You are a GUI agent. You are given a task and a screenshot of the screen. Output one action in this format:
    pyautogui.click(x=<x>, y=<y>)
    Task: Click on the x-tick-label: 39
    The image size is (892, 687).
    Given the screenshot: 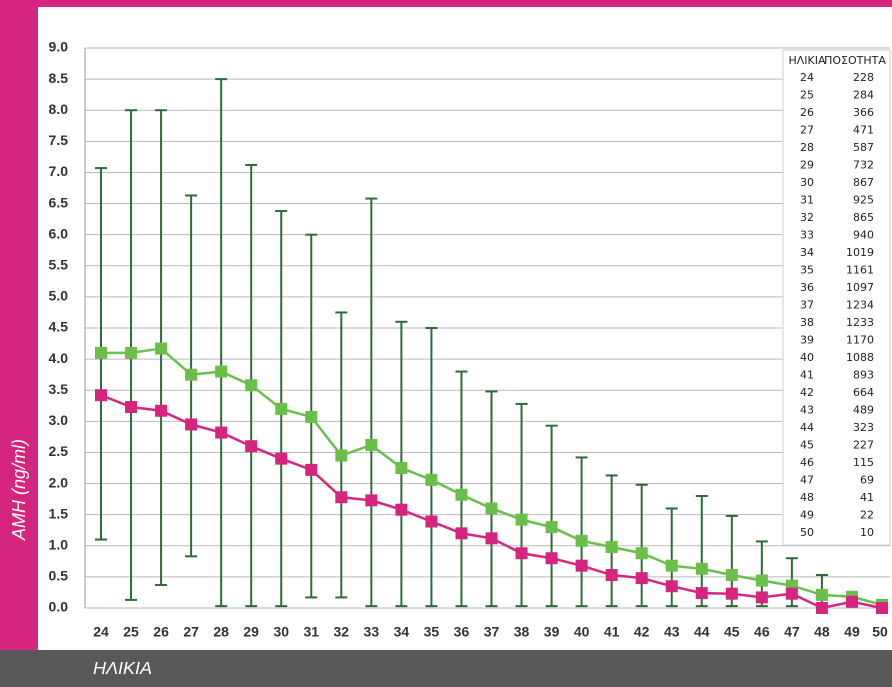 What is the action you would take?
    pyautogui.click(x=552, y=632)
    